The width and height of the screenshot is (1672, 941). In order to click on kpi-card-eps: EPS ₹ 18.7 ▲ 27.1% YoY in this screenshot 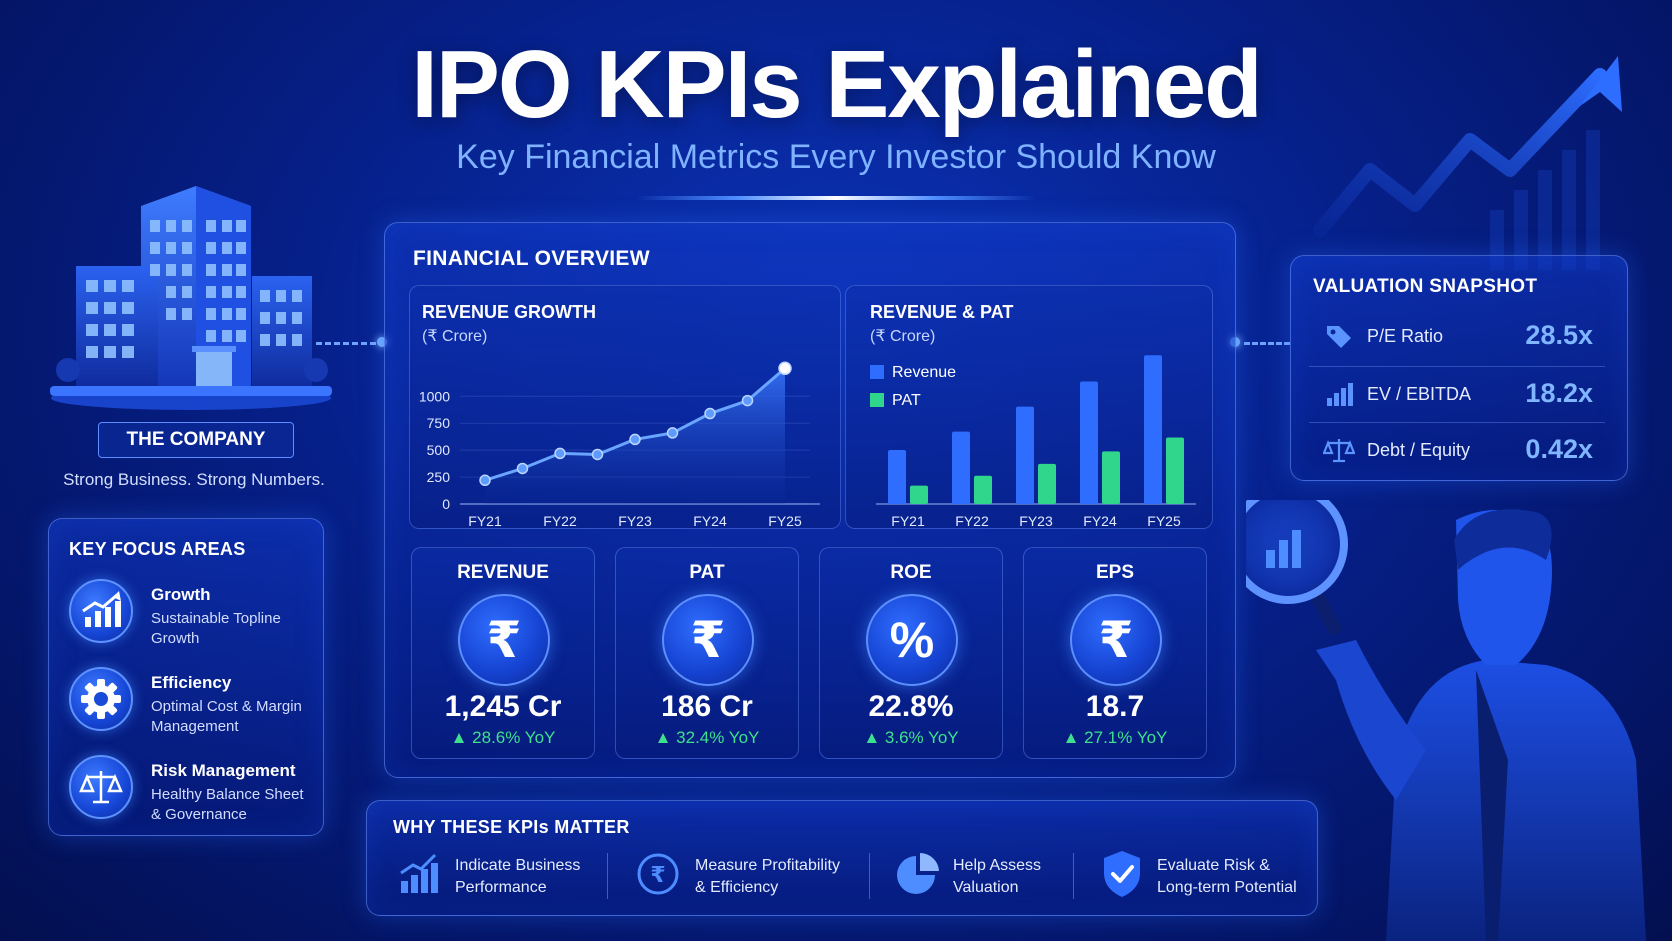, I will do `click(1115, 653)`.